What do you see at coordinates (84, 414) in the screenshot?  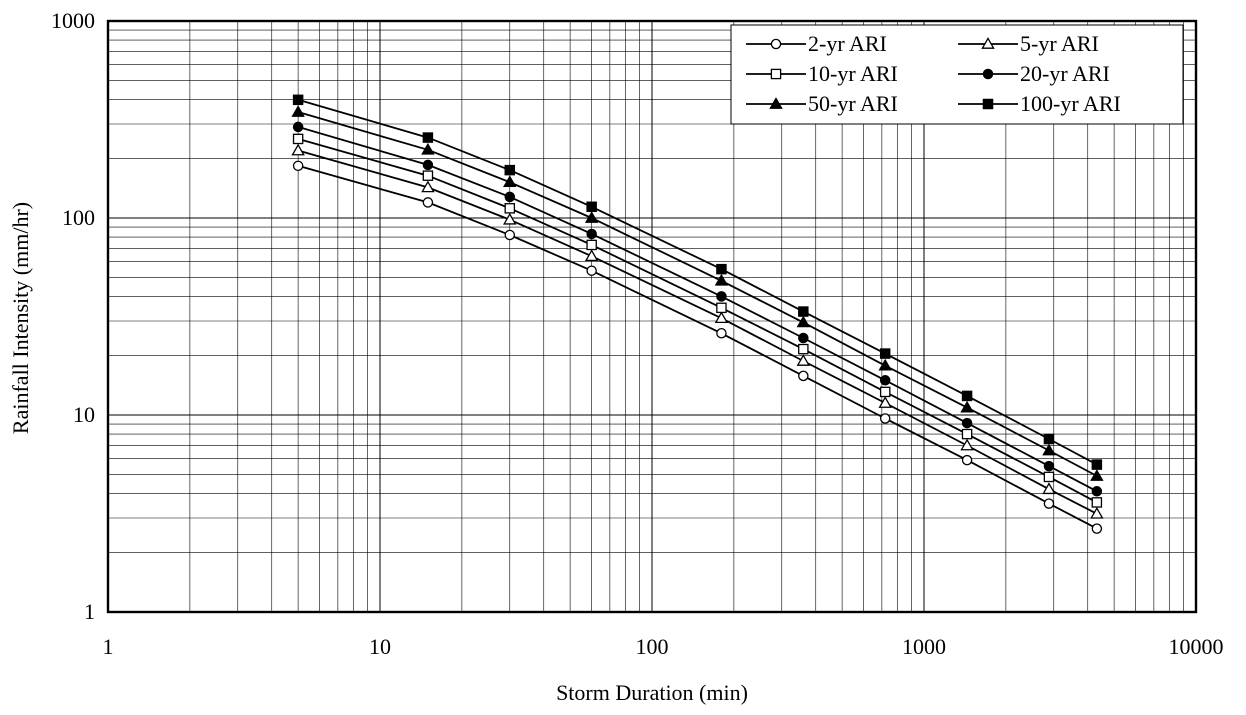 I see `y-tick-label: 10` at bounding box center [84, 414].